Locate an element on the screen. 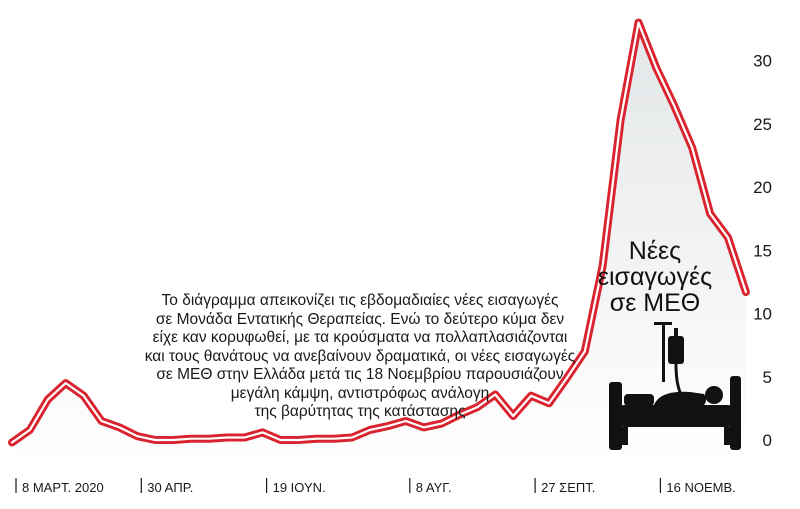 The width and height of the screenshot is (800, 509). y-tick-label: 30 is located at coordinates (762, 61).